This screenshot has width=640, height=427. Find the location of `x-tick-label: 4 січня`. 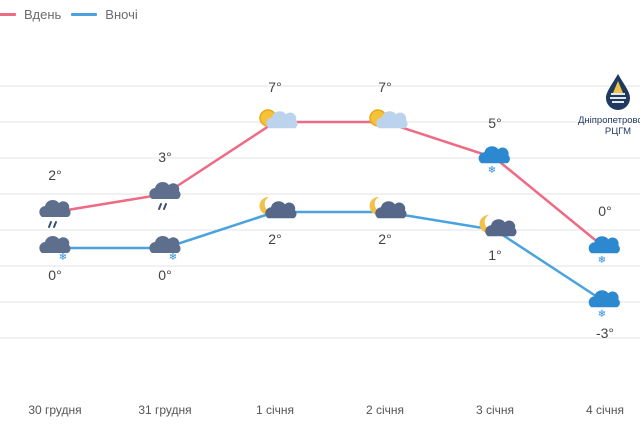

x-tick-label: 4 січня is located at coordinates (605, 410).